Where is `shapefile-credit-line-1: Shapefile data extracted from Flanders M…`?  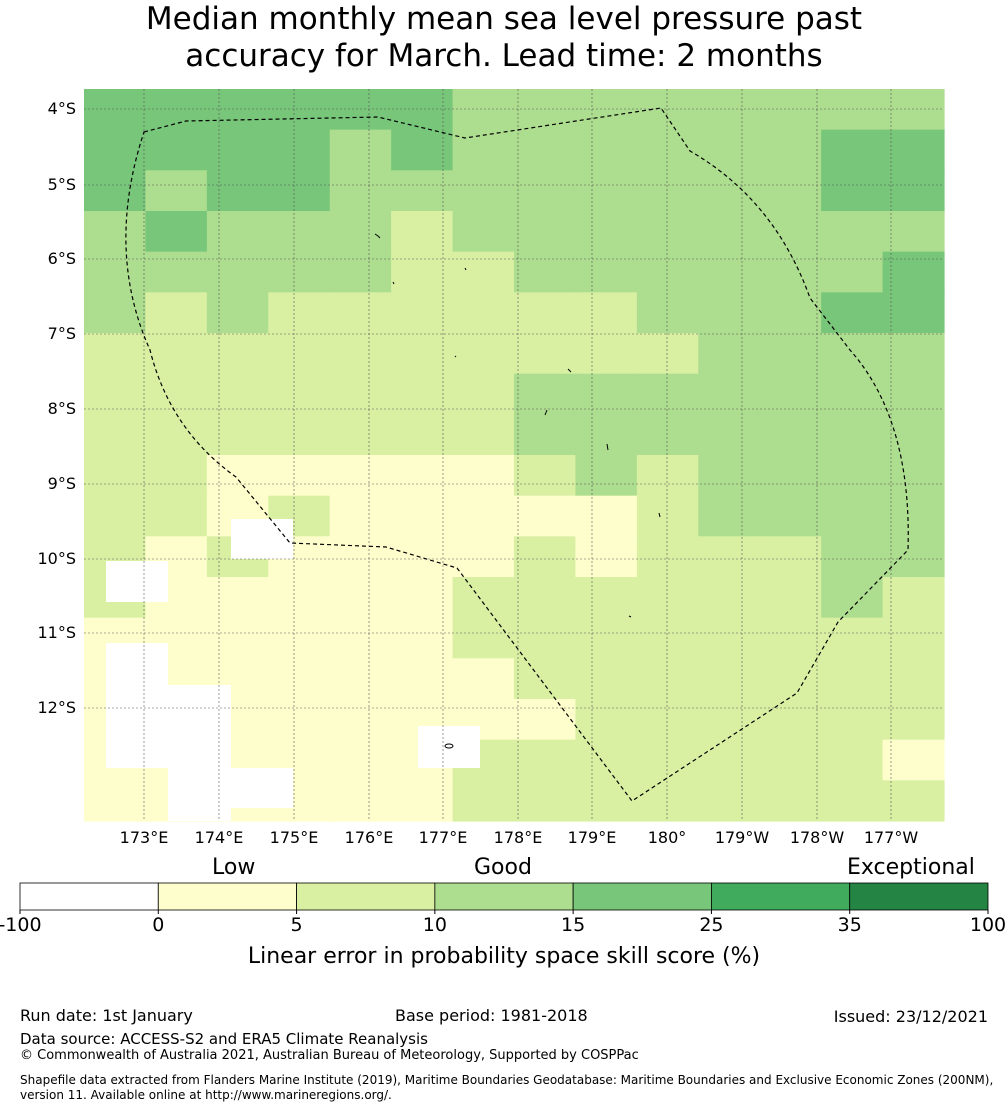
shapefile-credit-line-1: Shapefile data extracted from Flanders M… is located at coordinates (507, 1080).